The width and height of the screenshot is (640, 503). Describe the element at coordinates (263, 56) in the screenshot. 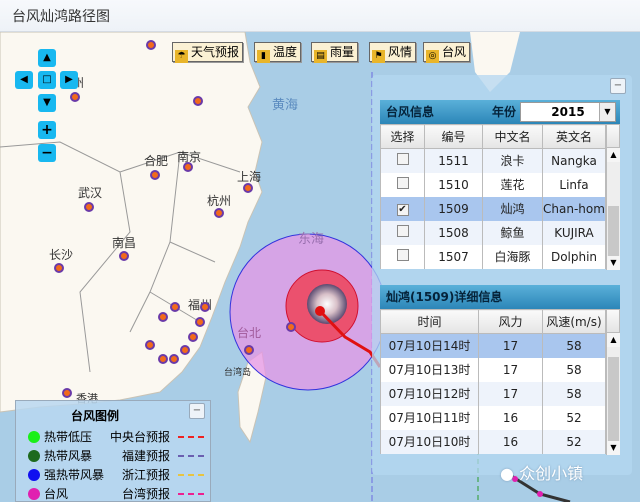

I see `thermometer-icon: ▮` at that location.